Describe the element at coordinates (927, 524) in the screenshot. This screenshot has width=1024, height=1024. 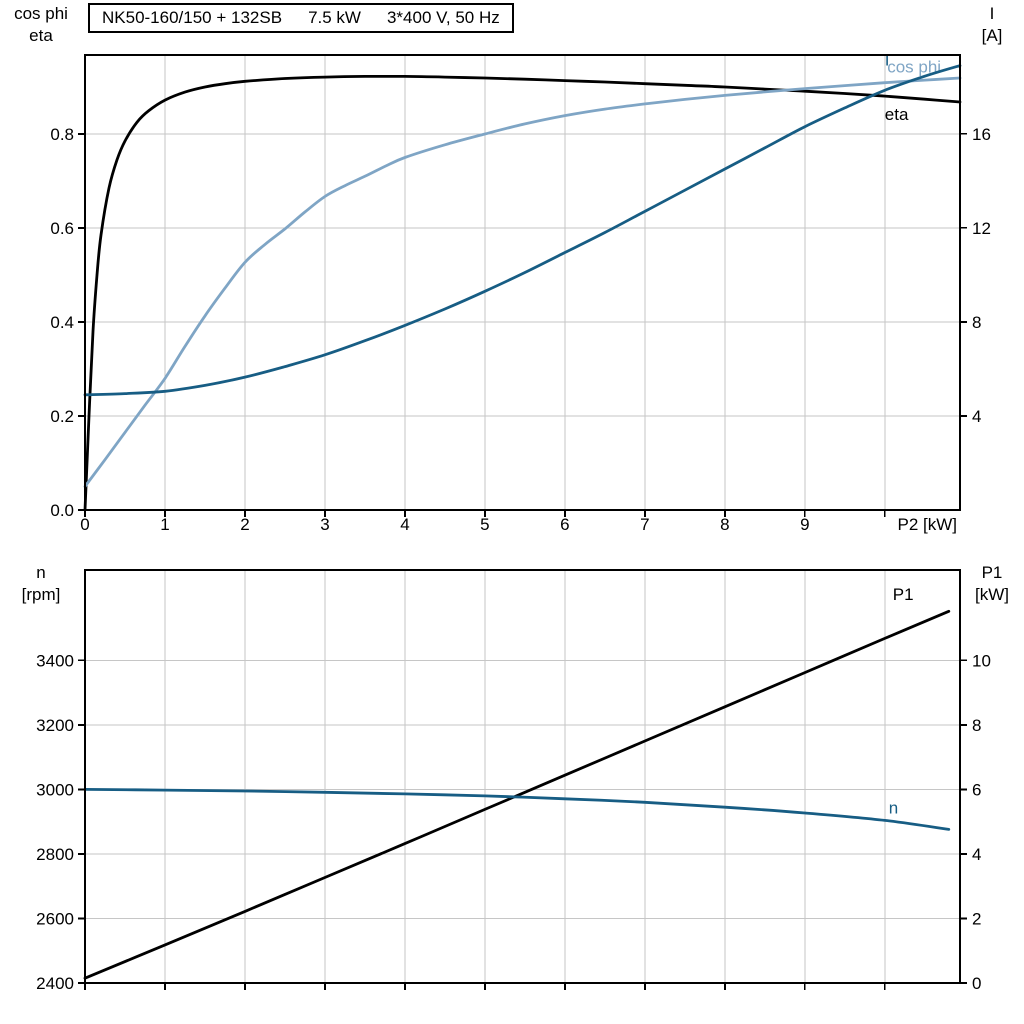
I see `x-axis-label: P2 [kW]` at that location.